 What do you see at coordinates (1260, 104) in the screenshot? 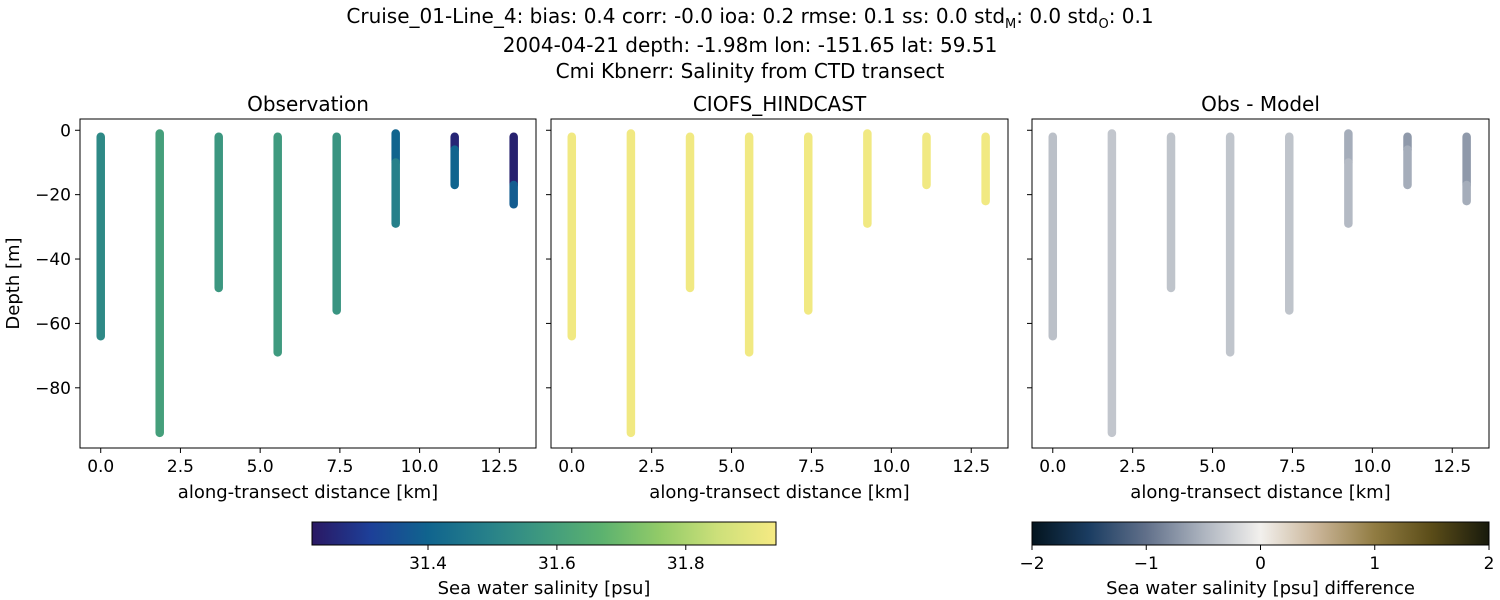
I see `panel-title: Obs - Model` at bounding box center [1260, 104].